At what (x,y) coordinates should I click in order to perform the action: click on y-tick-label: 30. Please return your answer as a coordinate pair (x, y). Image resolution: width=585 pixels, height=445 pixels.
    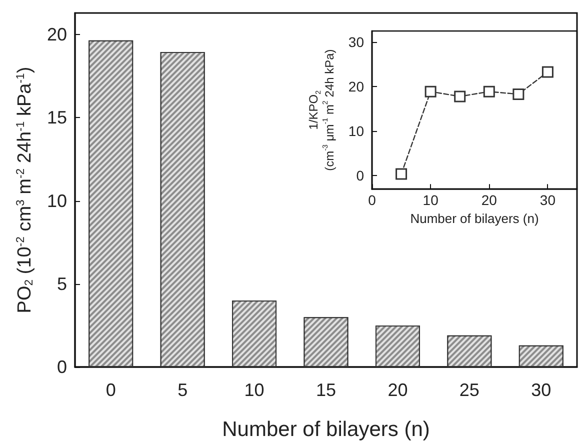
    Looking at the image, I should click on (356, 42).